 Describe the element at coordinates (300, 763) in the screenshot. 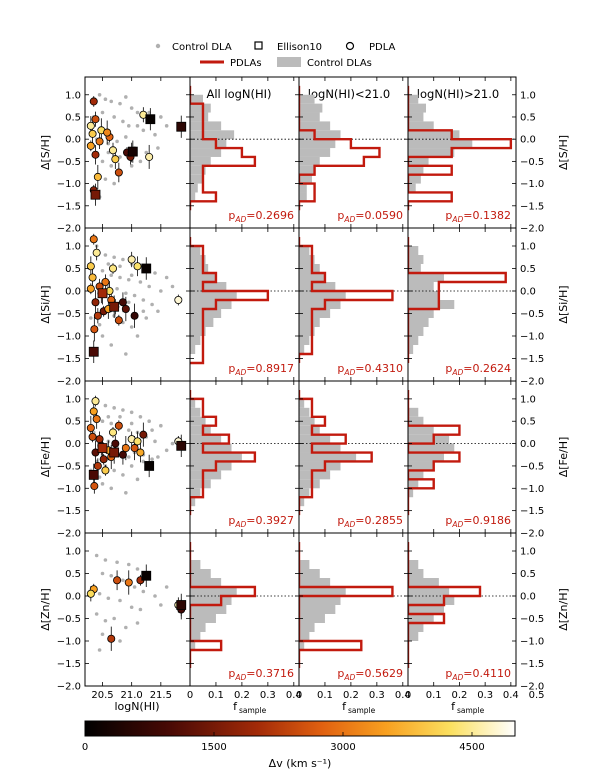

I see `colorbar-label: Δv (km s⁻¹)` at that location.